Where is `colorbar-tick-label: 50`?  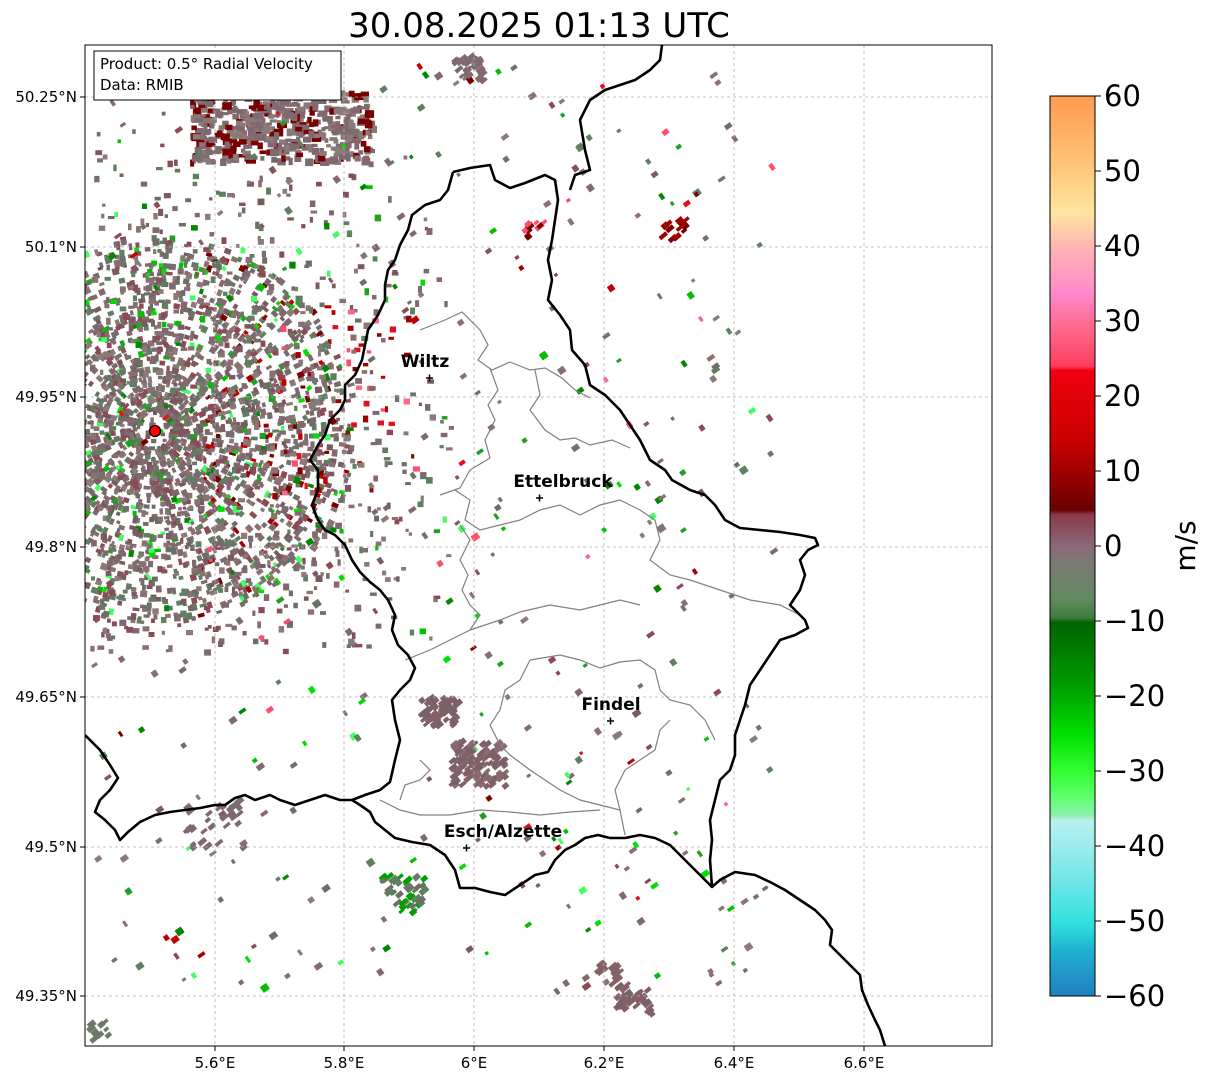 colorbar-tick-label: 50 is located at coordinates (1122, 171).